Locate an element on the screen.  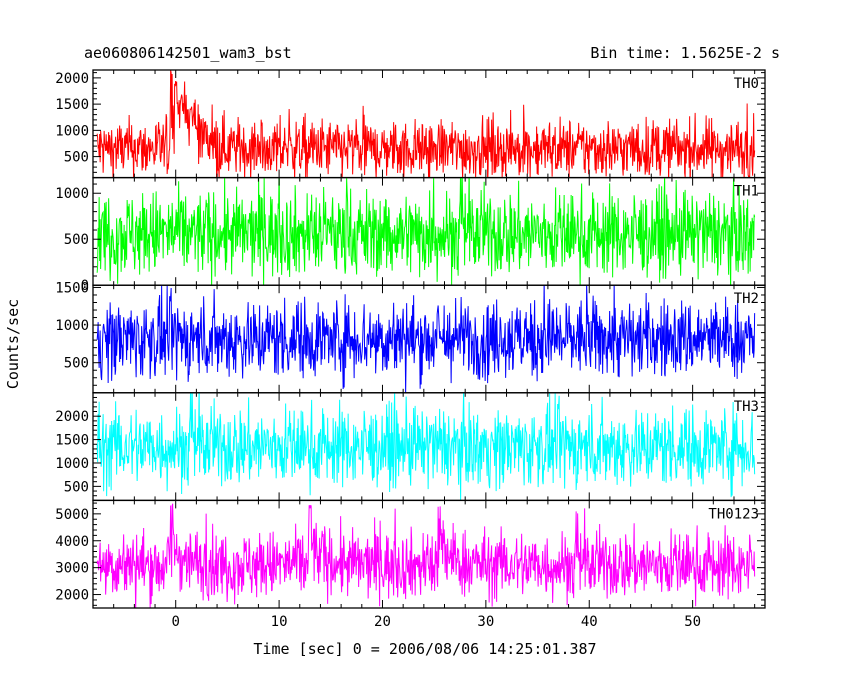
x-tick-label: 40 is located at coordinates (589, 622).